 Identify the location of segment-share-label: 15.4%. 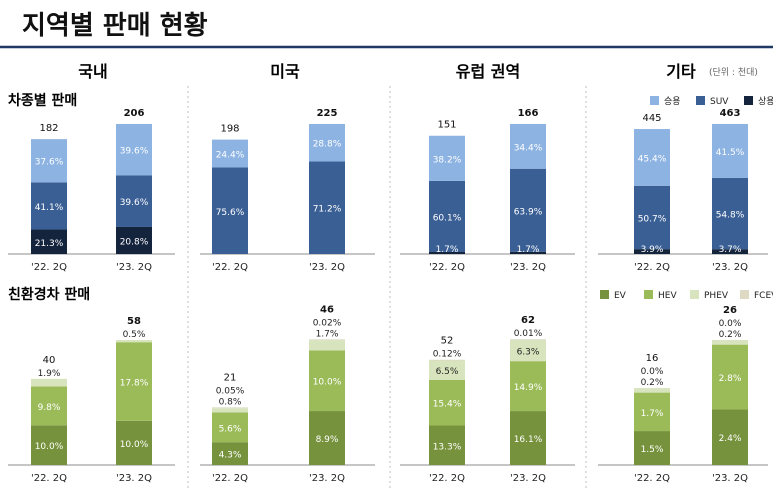
(447, 405).